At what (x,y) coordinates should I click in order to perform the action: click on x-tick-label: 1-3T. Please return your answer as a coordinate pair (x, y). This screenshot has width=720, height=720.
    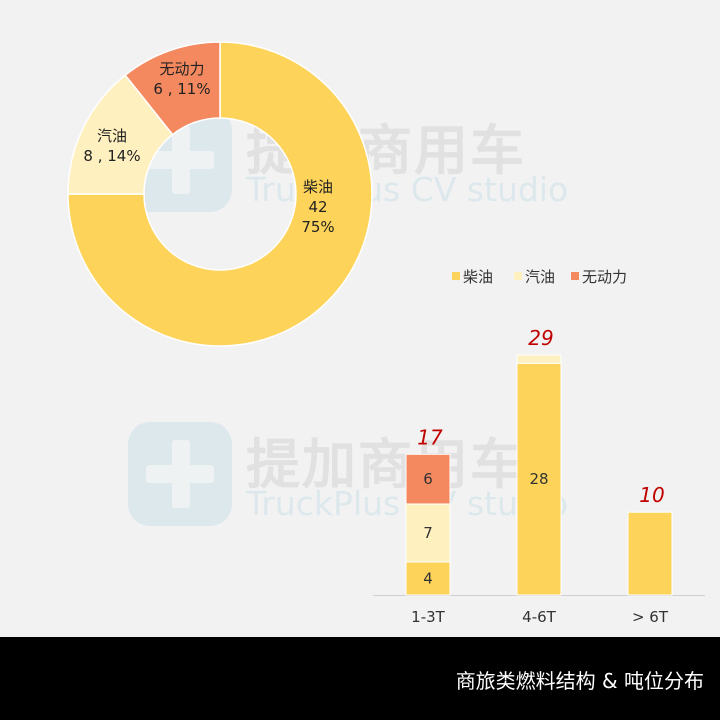
    Looking at the image, I should click on (428, 617).